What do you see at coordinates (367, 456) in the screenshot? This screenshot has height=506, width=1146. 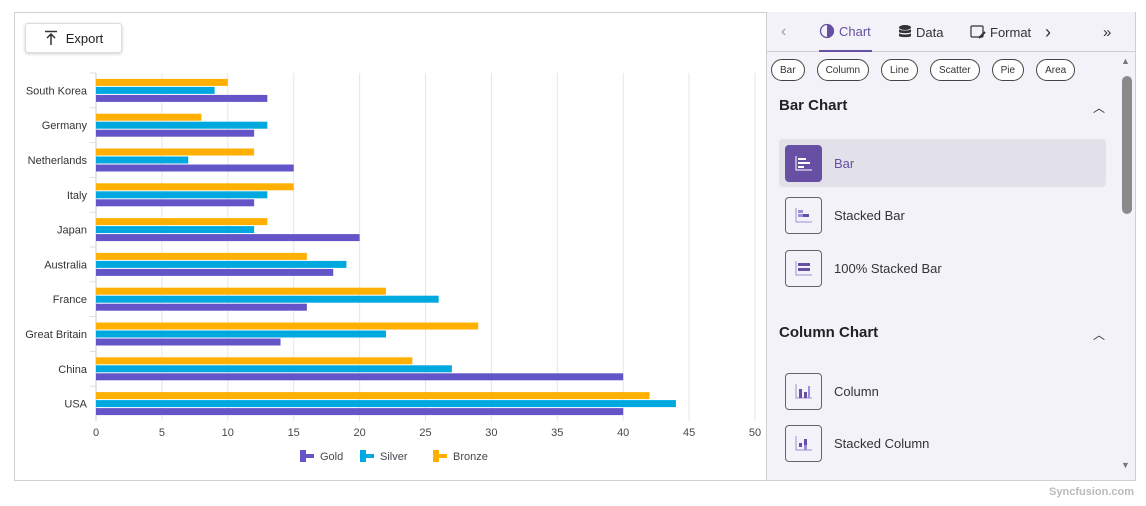 I see `legend-icon-silver` at bounding box center [367, 456].